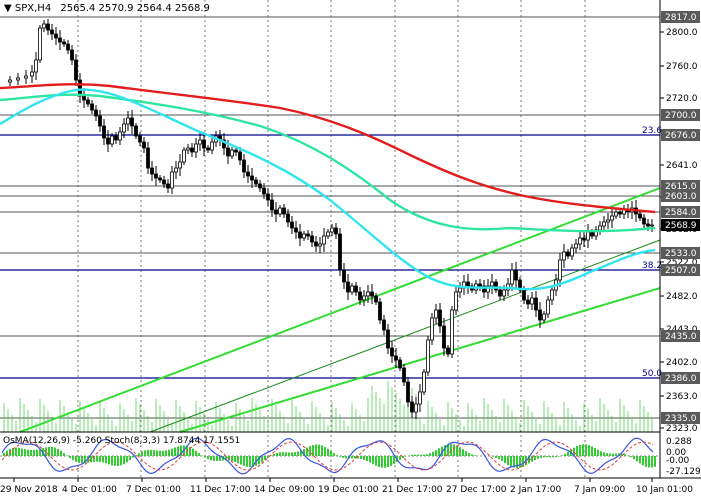 The width and height of the screenshot is (701, 498). Describe the element at coordinates (652, 266) in the screenshot. I see `fibo-38-2-label: 38.2` at that location.